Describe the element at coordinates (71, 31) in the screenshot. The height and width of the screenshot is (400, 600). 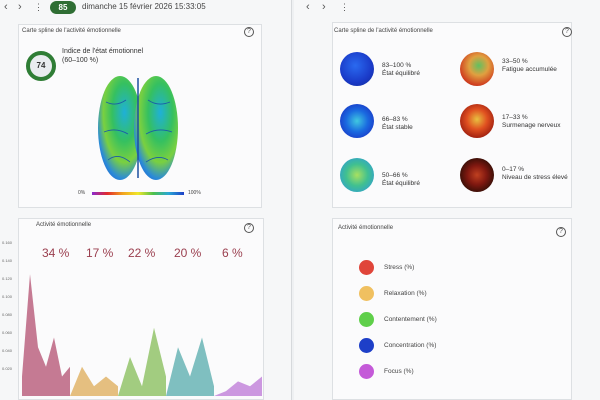
I see `spline-card-title: Carte spline de l'activité émotionnelle` at that location.